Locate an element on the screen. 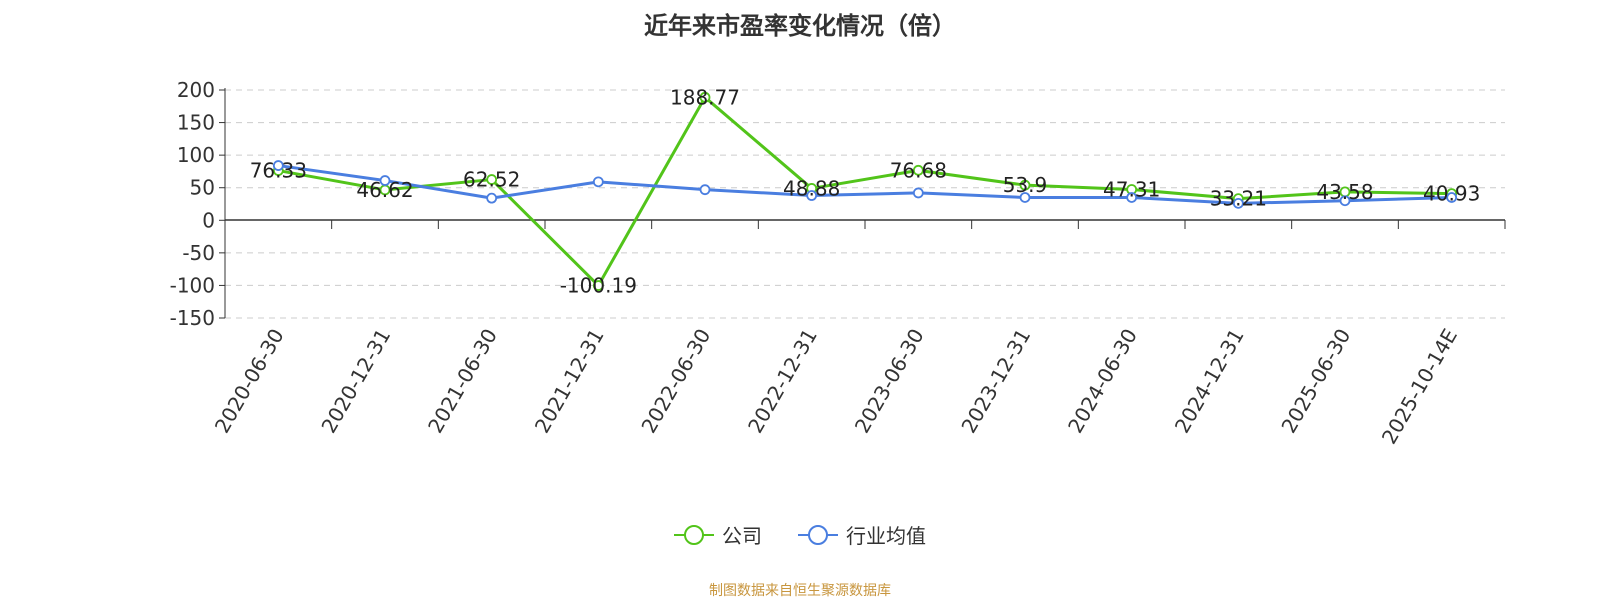 This screenshot has width=1600, height=600. legend-swatch-industry is located at coordinates (818, 534).